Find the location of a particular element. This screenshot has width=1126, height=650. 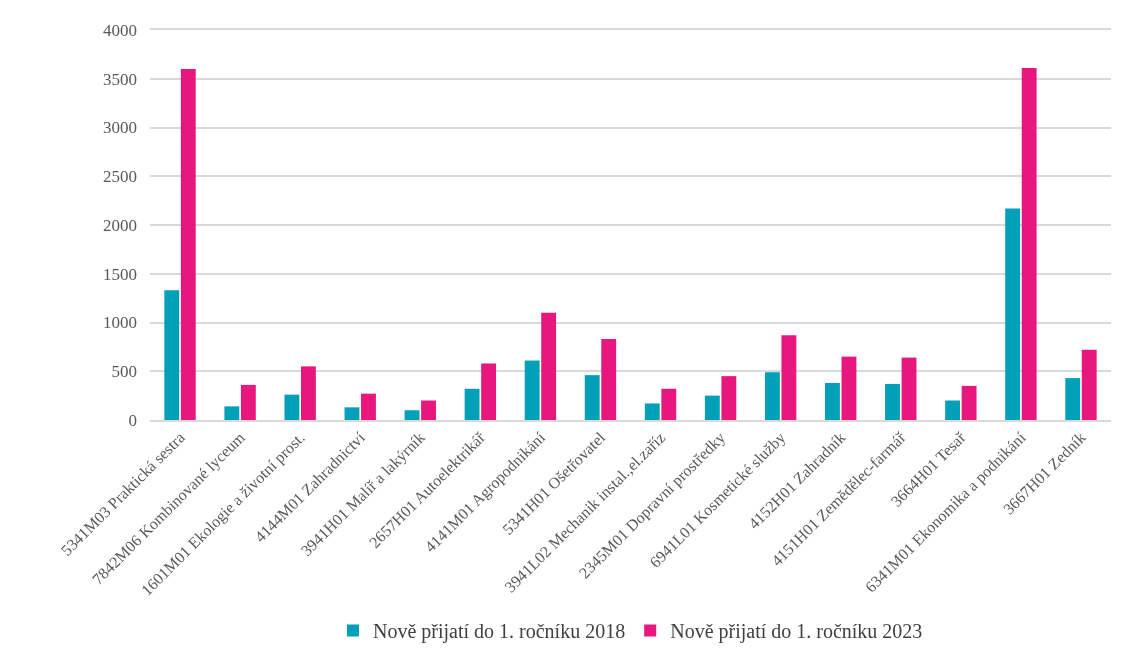

y-tick-label: 500 is located at coordinates (124, 372).